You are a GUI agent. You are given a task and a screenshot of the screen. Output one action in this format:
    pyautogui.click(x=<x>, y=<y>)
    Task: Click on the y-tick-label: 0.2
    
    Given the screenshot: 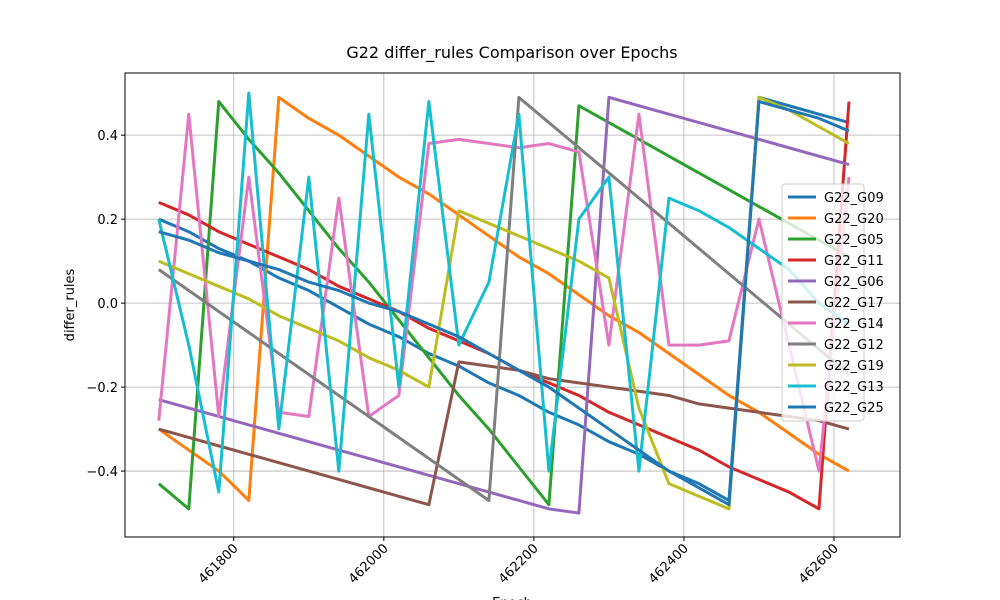 What is the action you would take?
    pyautogui.click(x=107, y=220)
    